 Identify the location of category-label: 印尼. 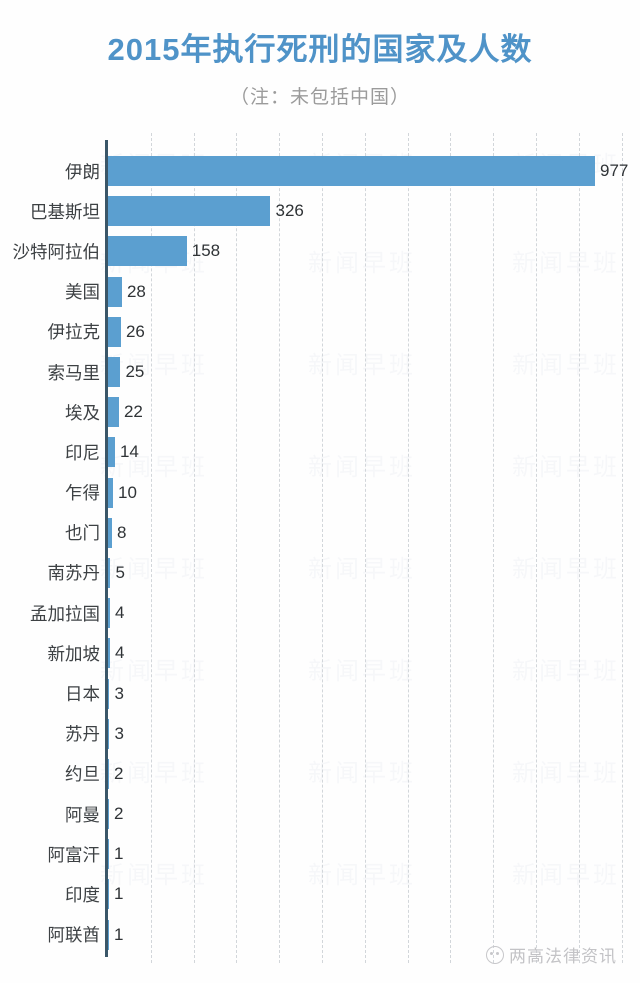
(82, 452).